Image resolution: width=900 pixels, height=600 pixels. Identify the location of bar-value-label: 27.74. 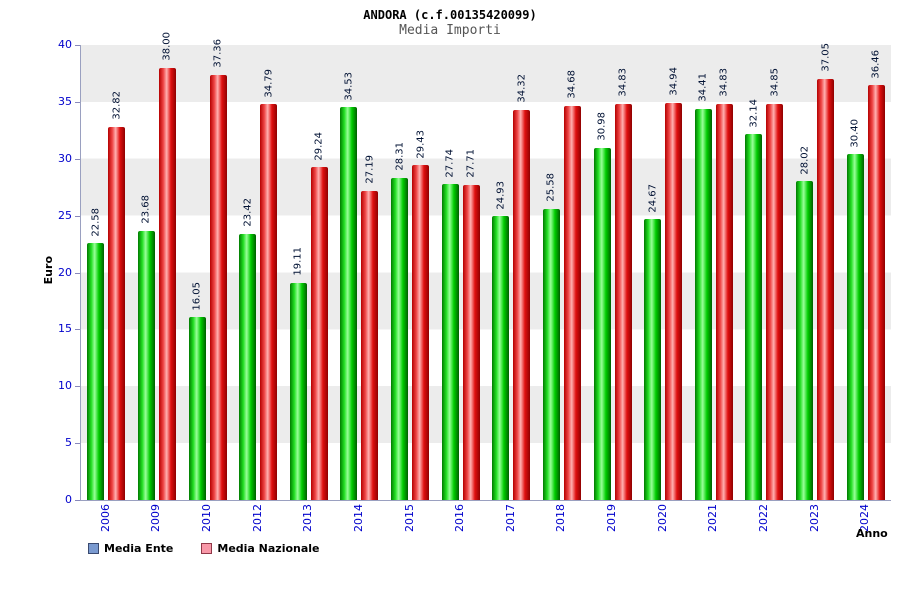
(450, 165).